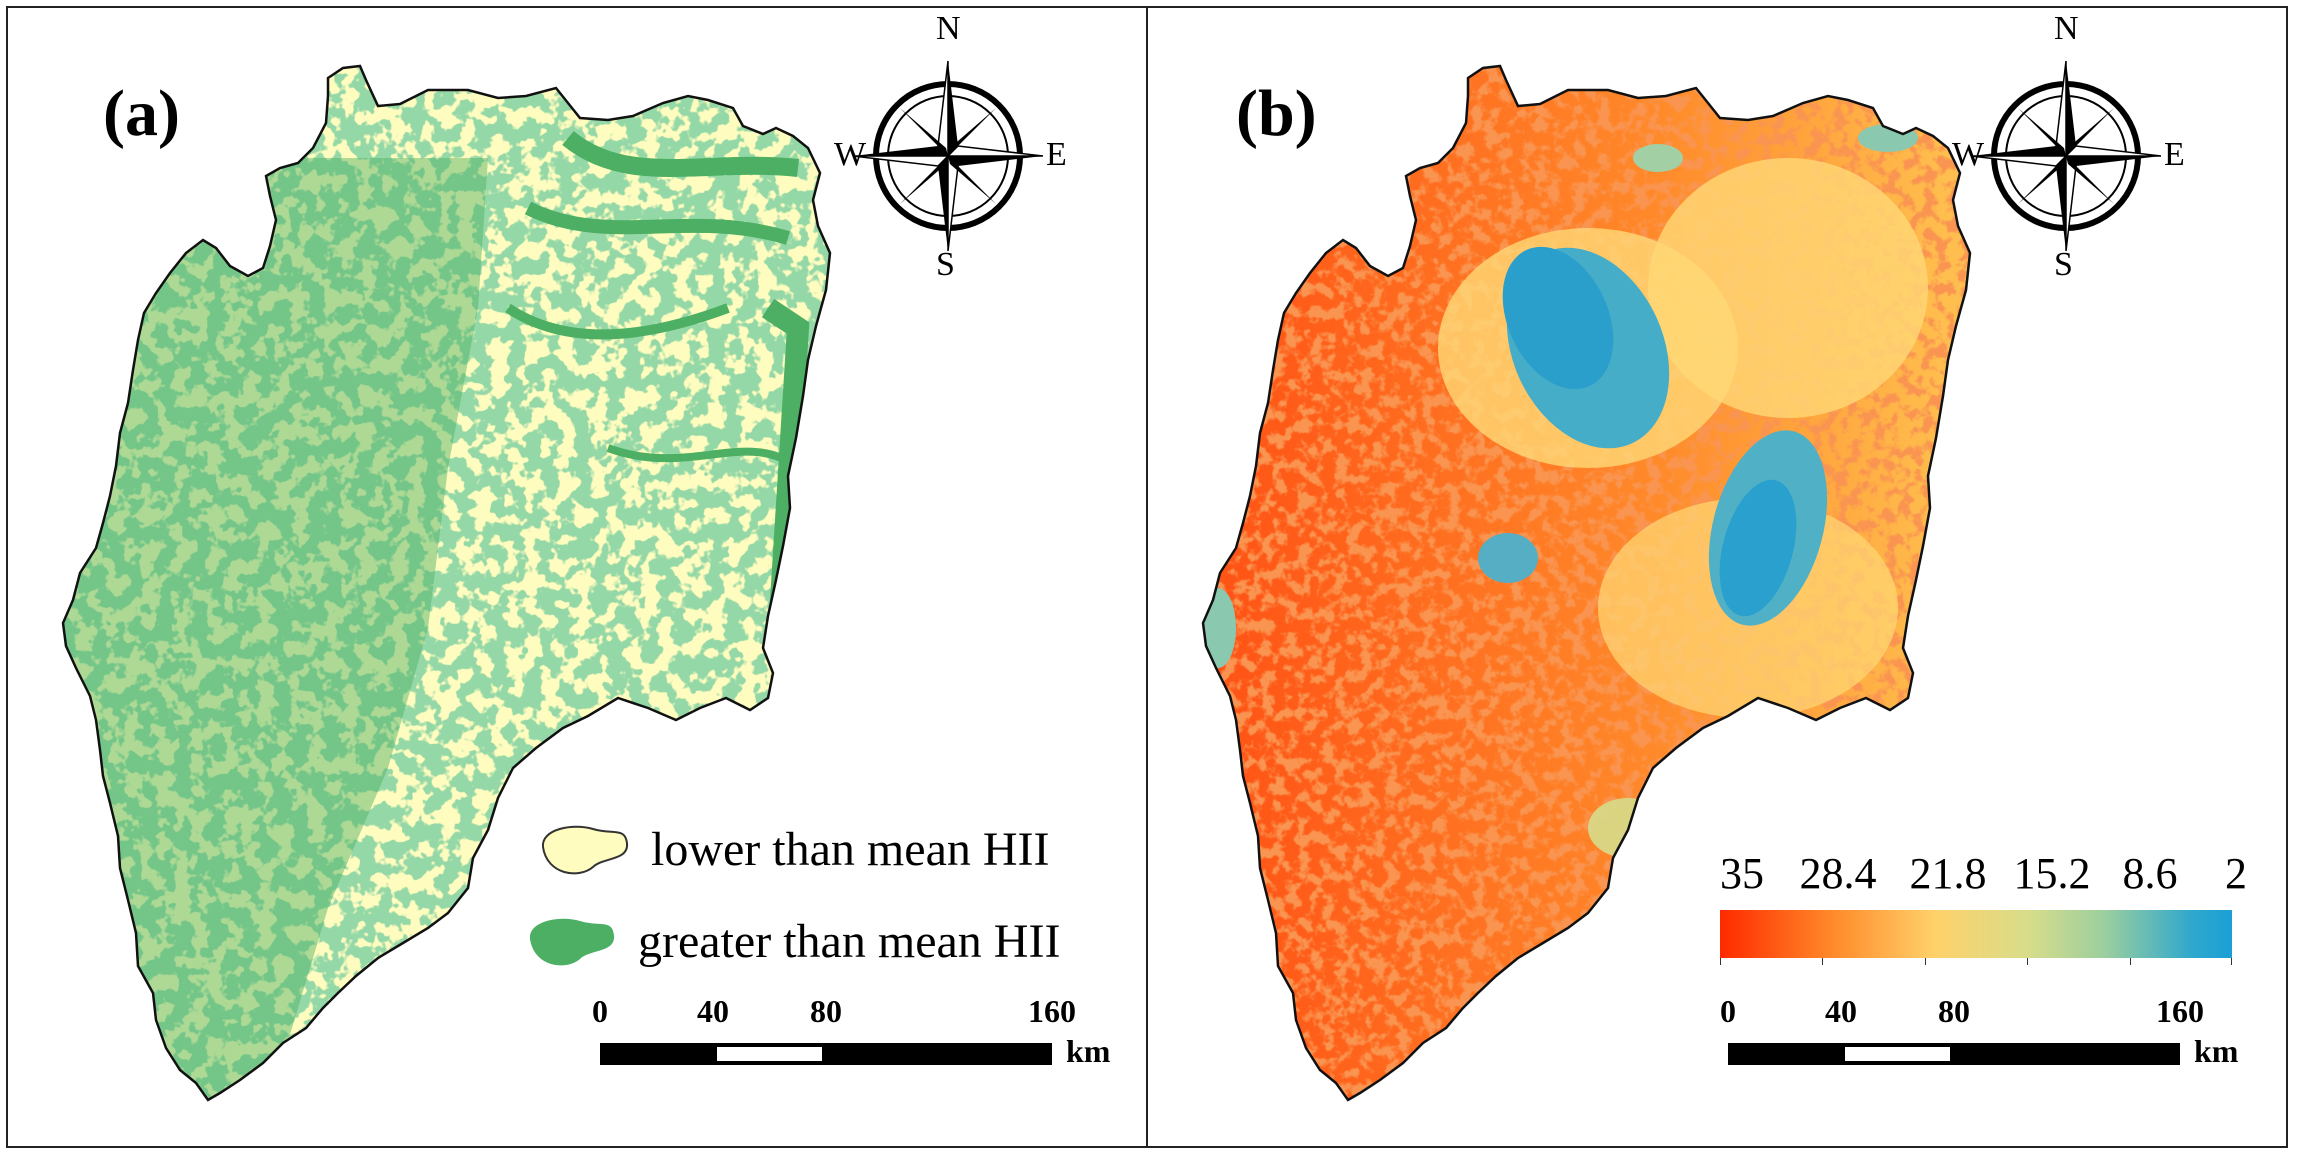 The height and width of the screenshot is (1158, 2298). What do you see at coordinates (2052, 873) in the screenshot?
I see `colorbar-label: 15.2` at bounding box center [2052, 873].